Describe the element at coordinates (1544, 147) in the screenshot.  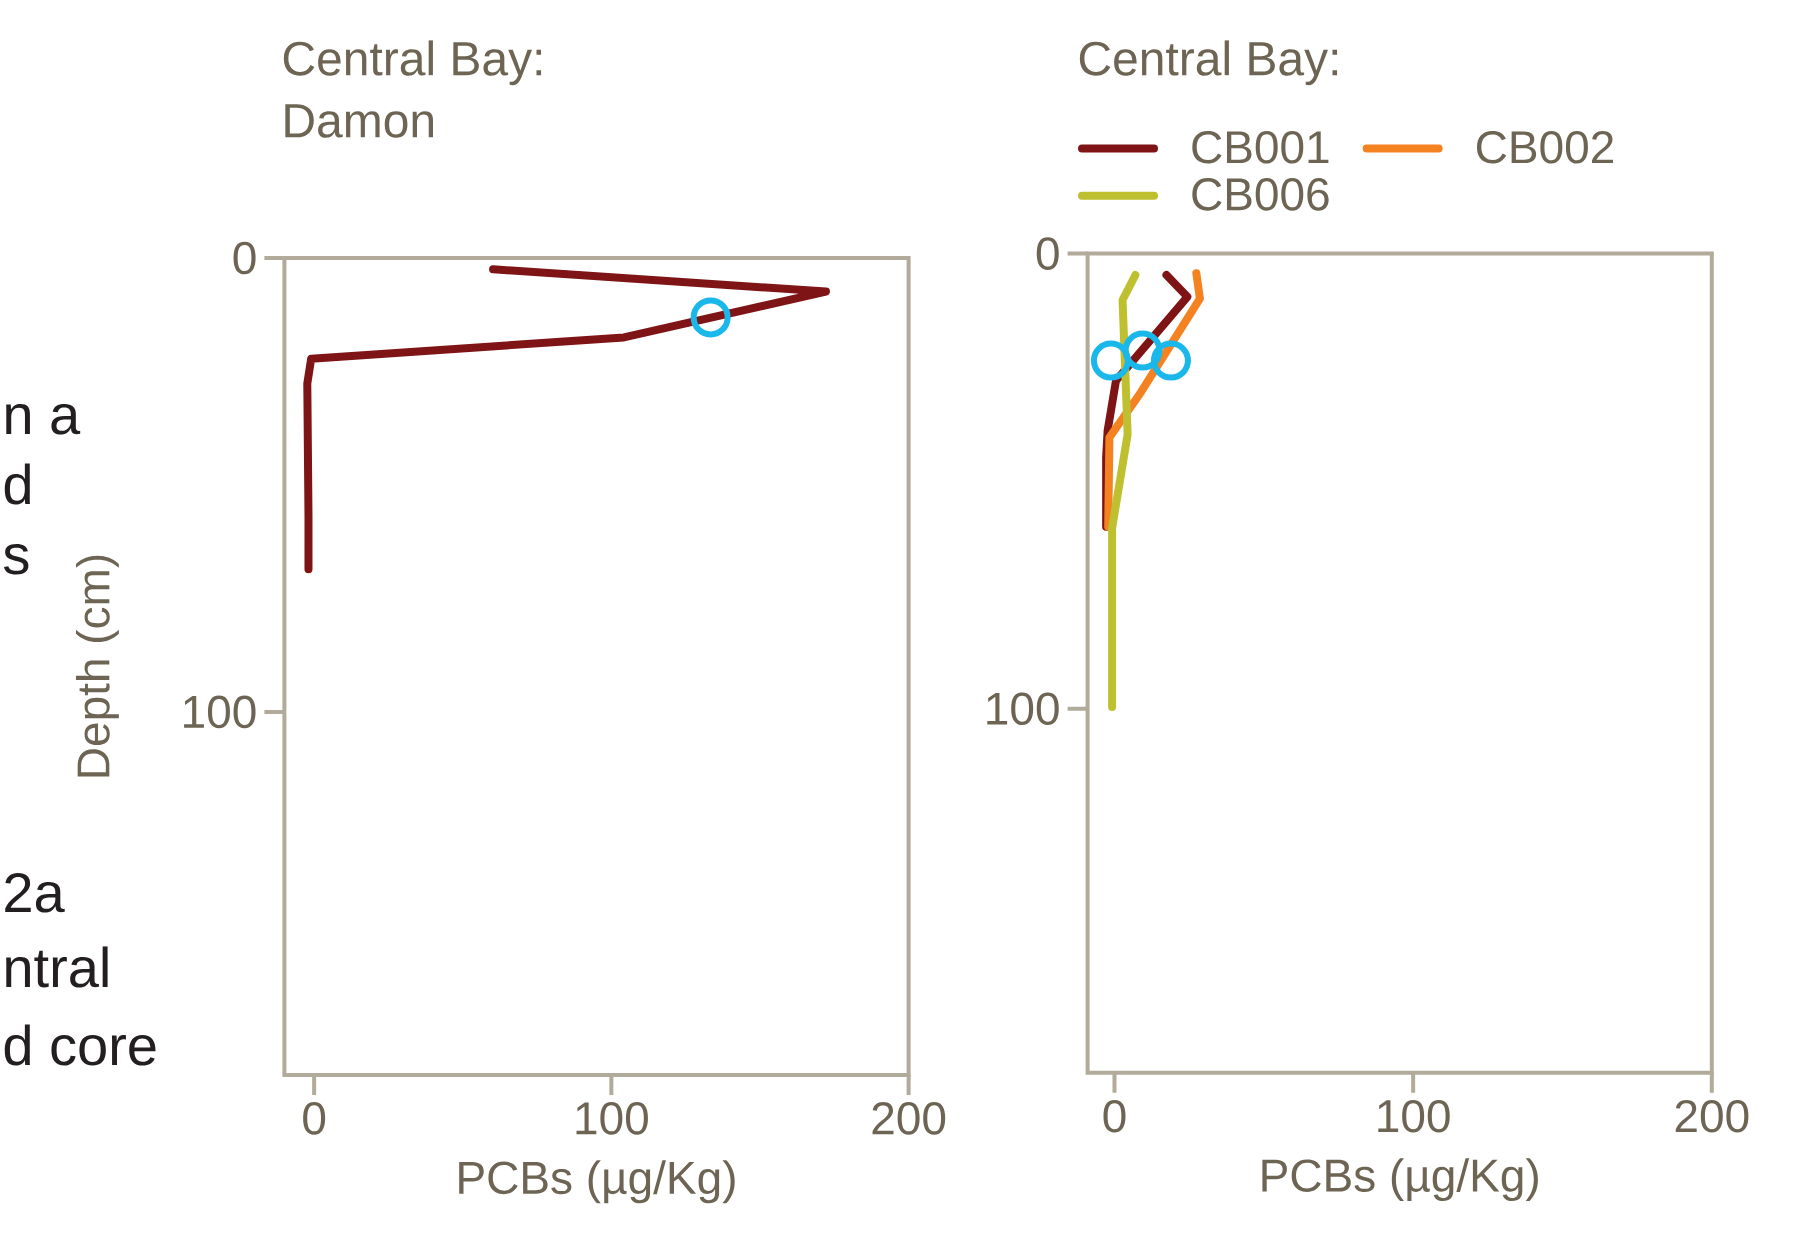
I see `legend-label: CB002` at that location.